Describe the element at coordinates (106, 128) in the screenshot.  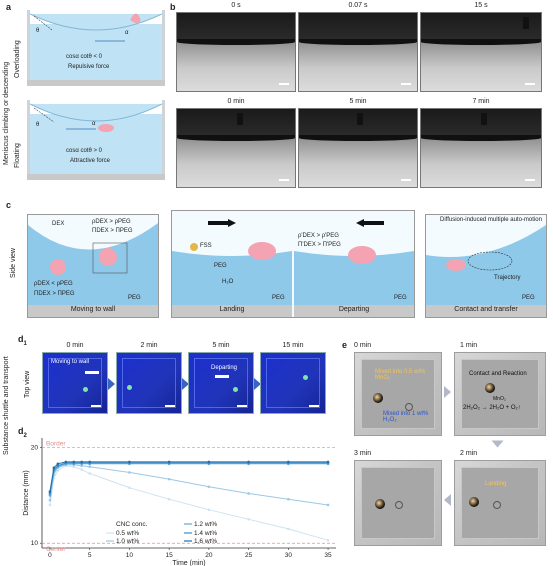
I see `particle` at that location.